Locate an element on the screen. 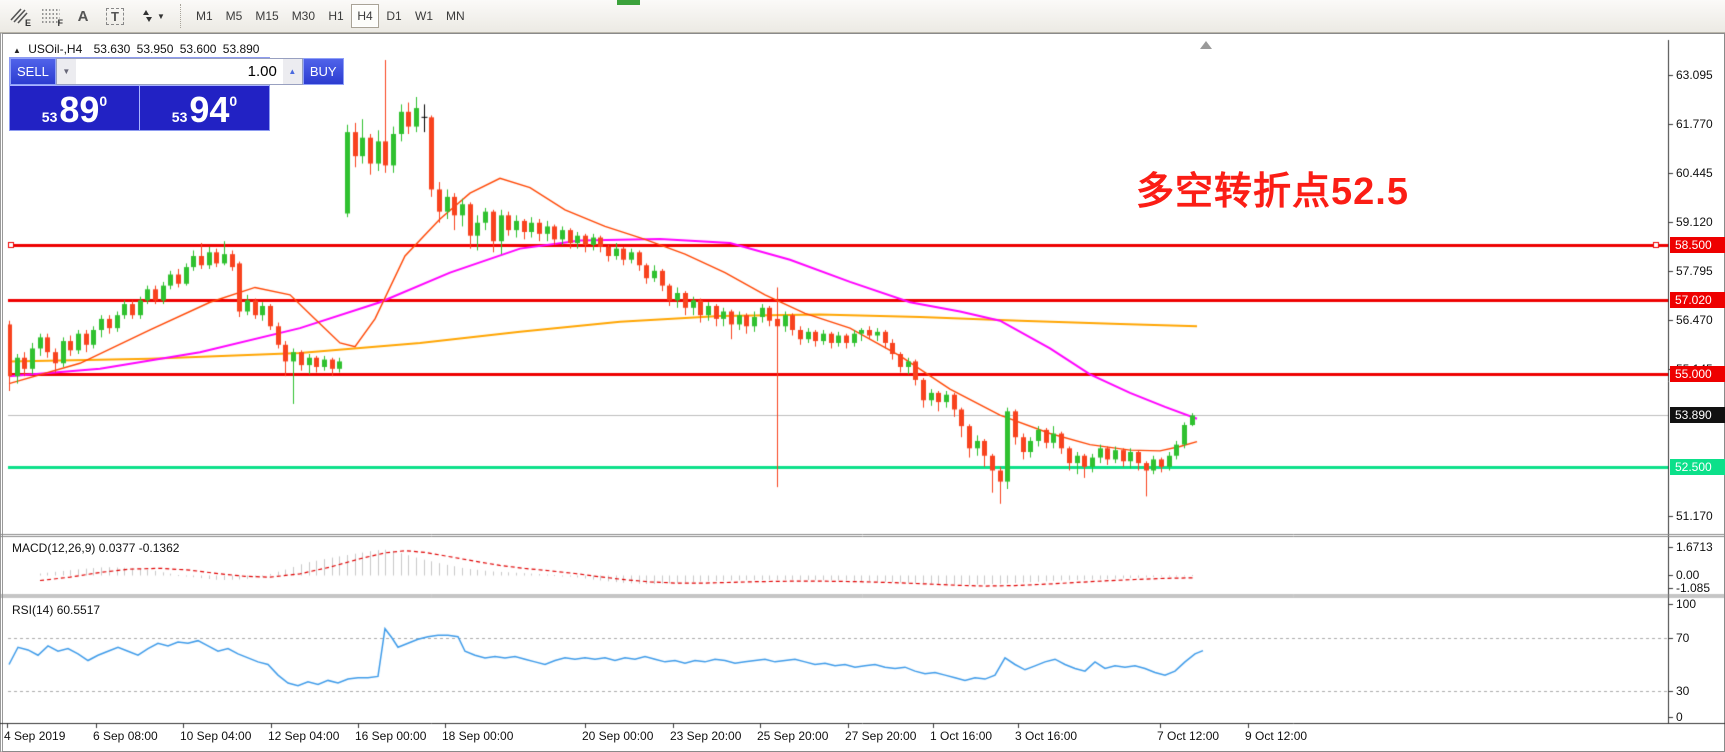 The height and width of the screenshot is (752, 1725). text-a-icon: A is located at coordinates (83, 16).